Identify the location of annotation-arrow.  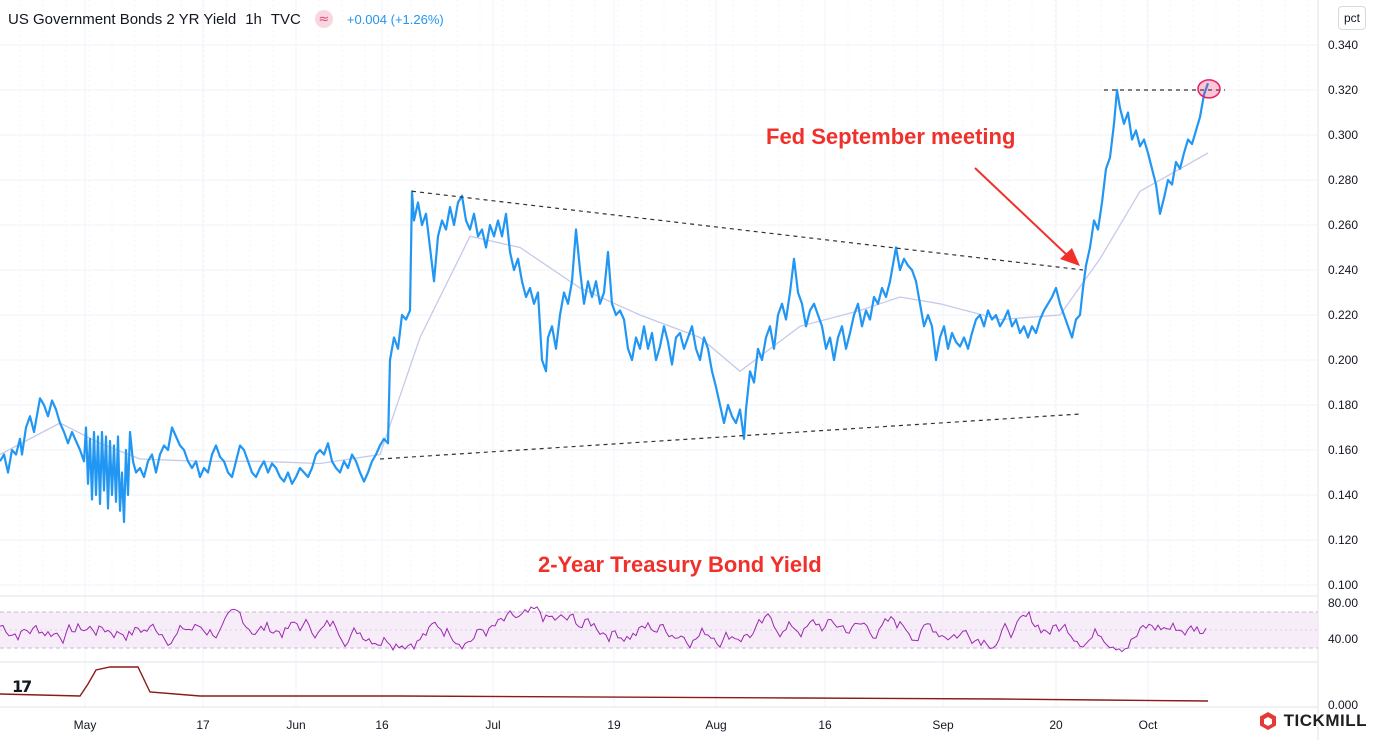
(1021, 212).